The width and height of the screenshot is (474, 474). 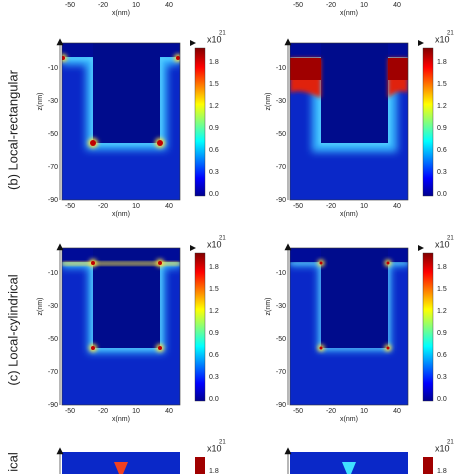 What do you see at coordinates (398, 69) in the screenshot?
I see `hot-core-right` at bounding box center [398, 69].